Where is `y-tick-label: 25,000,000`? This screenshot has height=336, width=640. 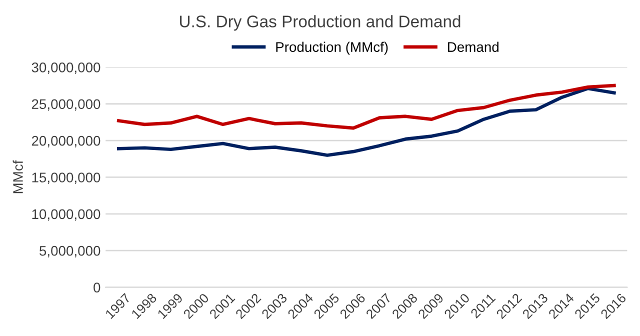 y-tick-label: 25,000,000 is located at coordinates (66, 105).